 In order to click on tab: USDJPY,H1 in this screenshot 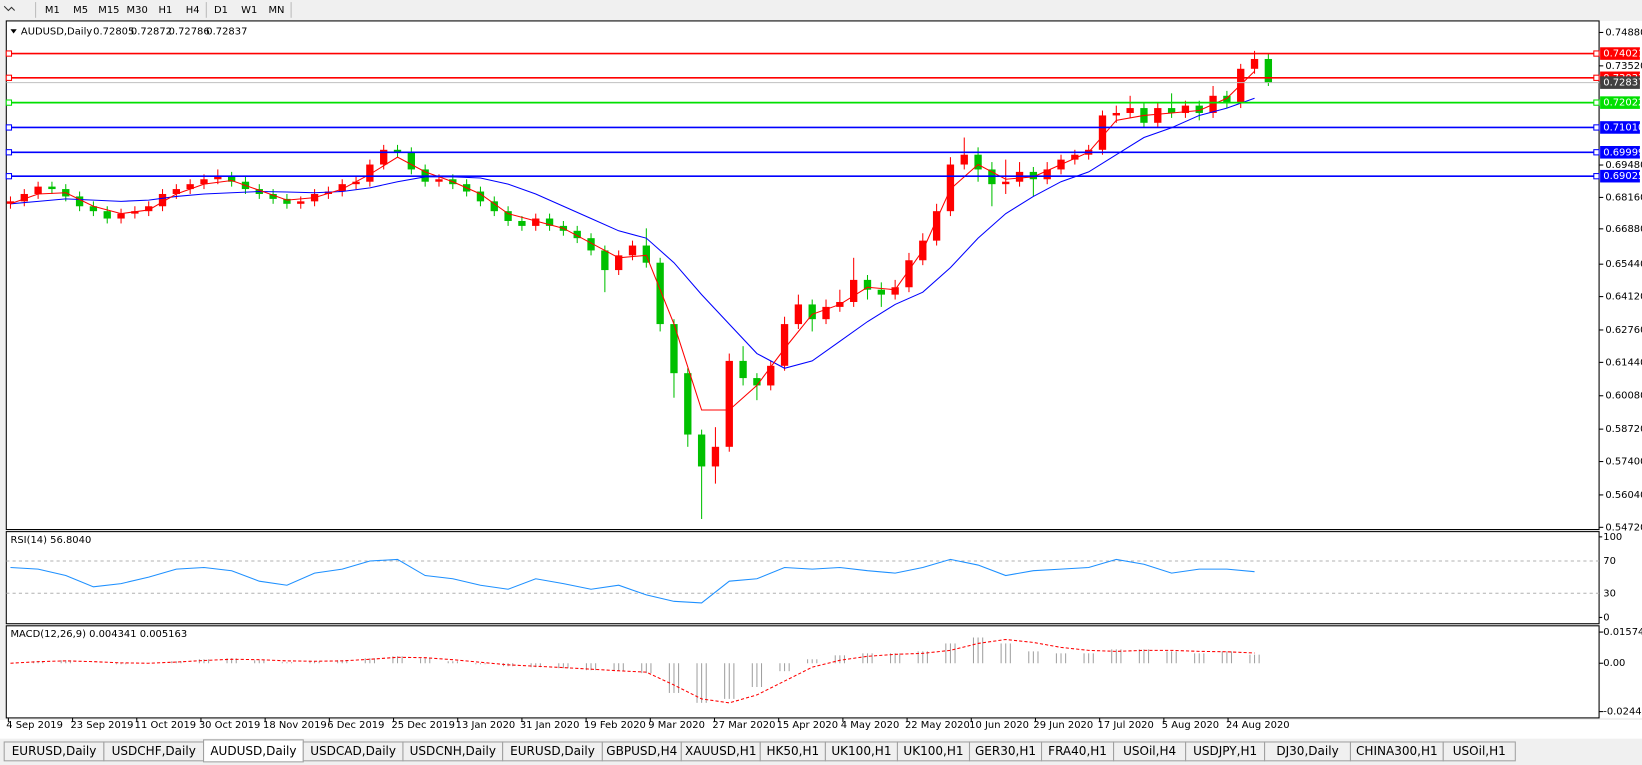, I will do `click(1225, 751)`.